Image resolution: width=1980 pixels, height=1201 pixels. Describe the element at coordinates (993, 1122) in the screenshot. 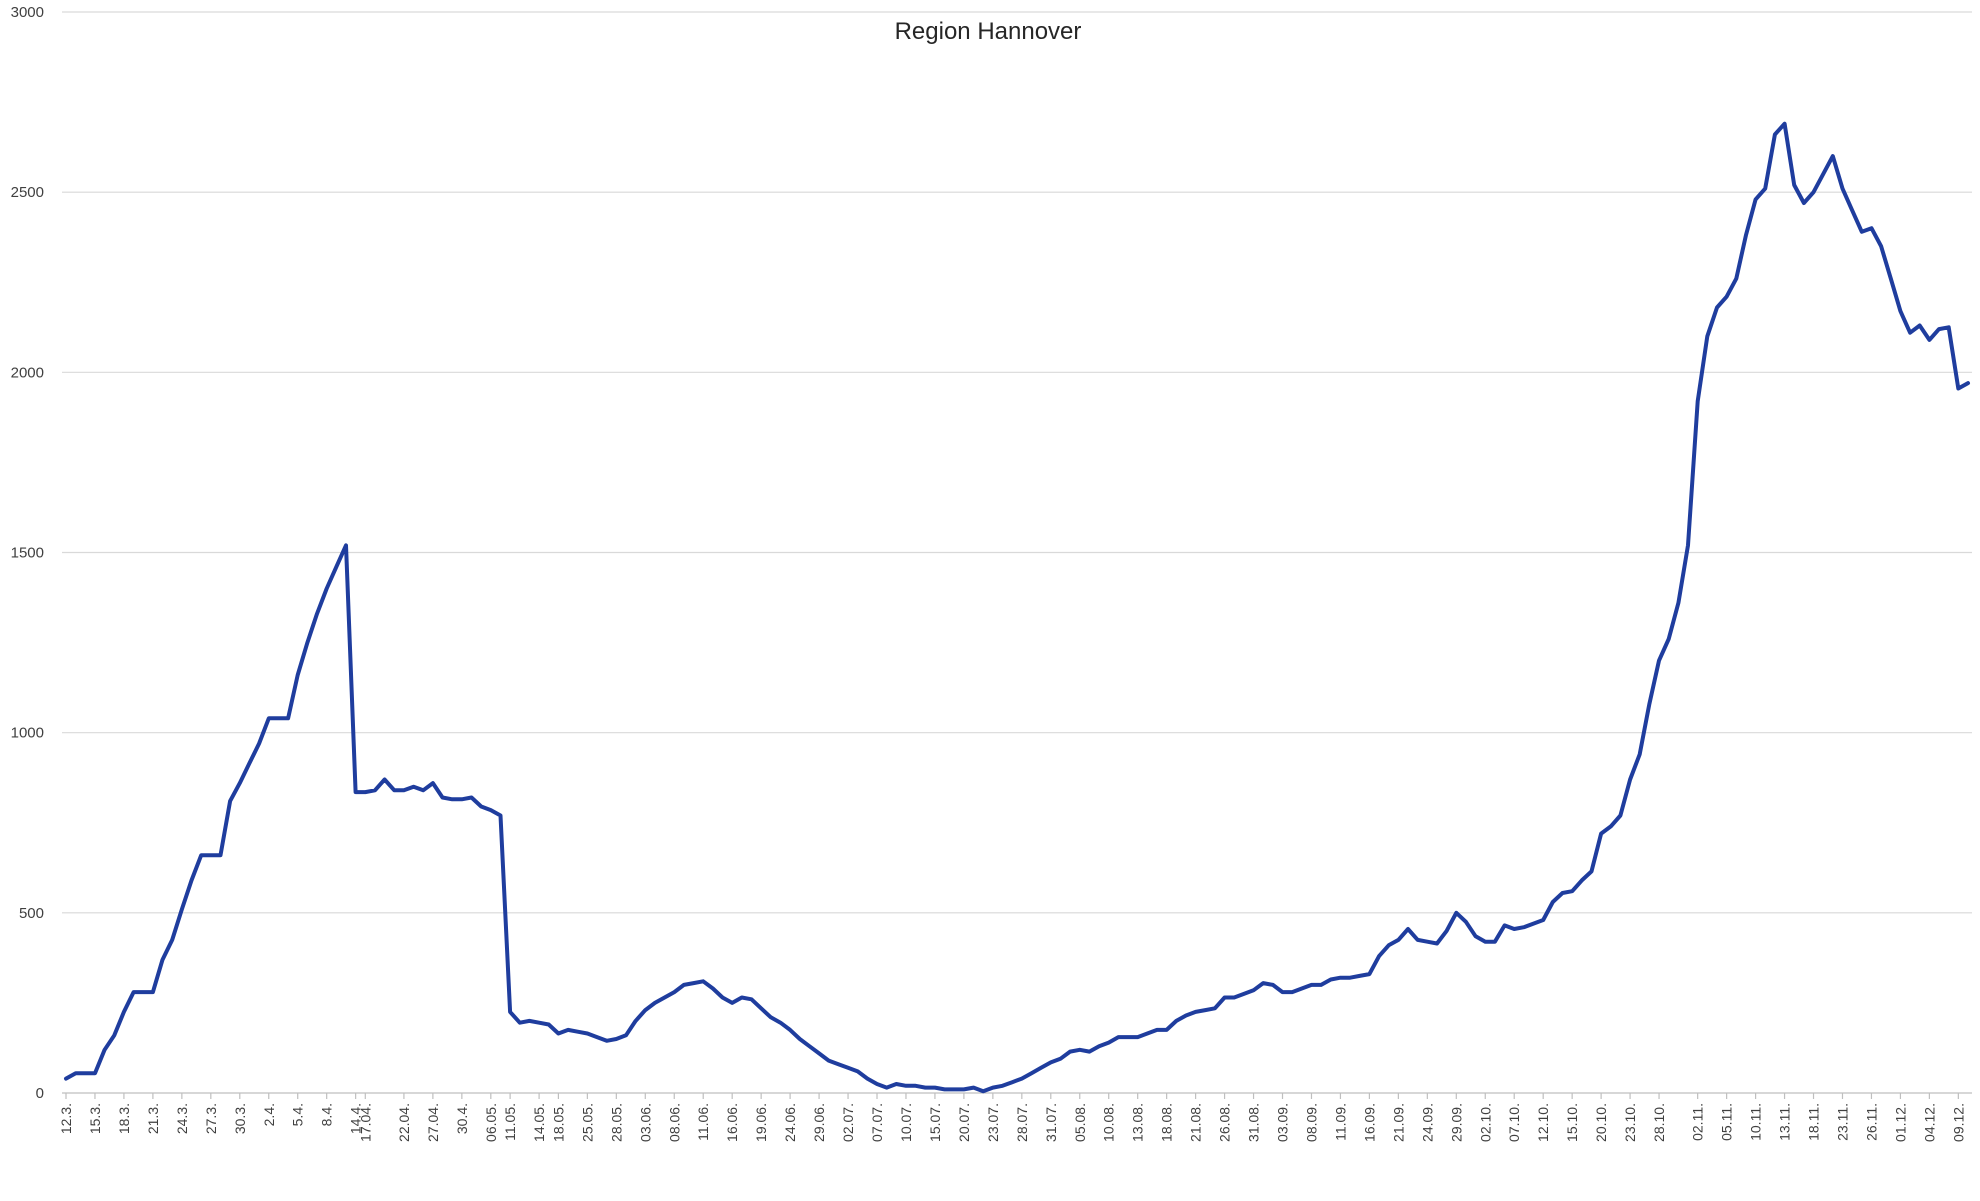

I see `x-tick-label: 23.07.` at that location.